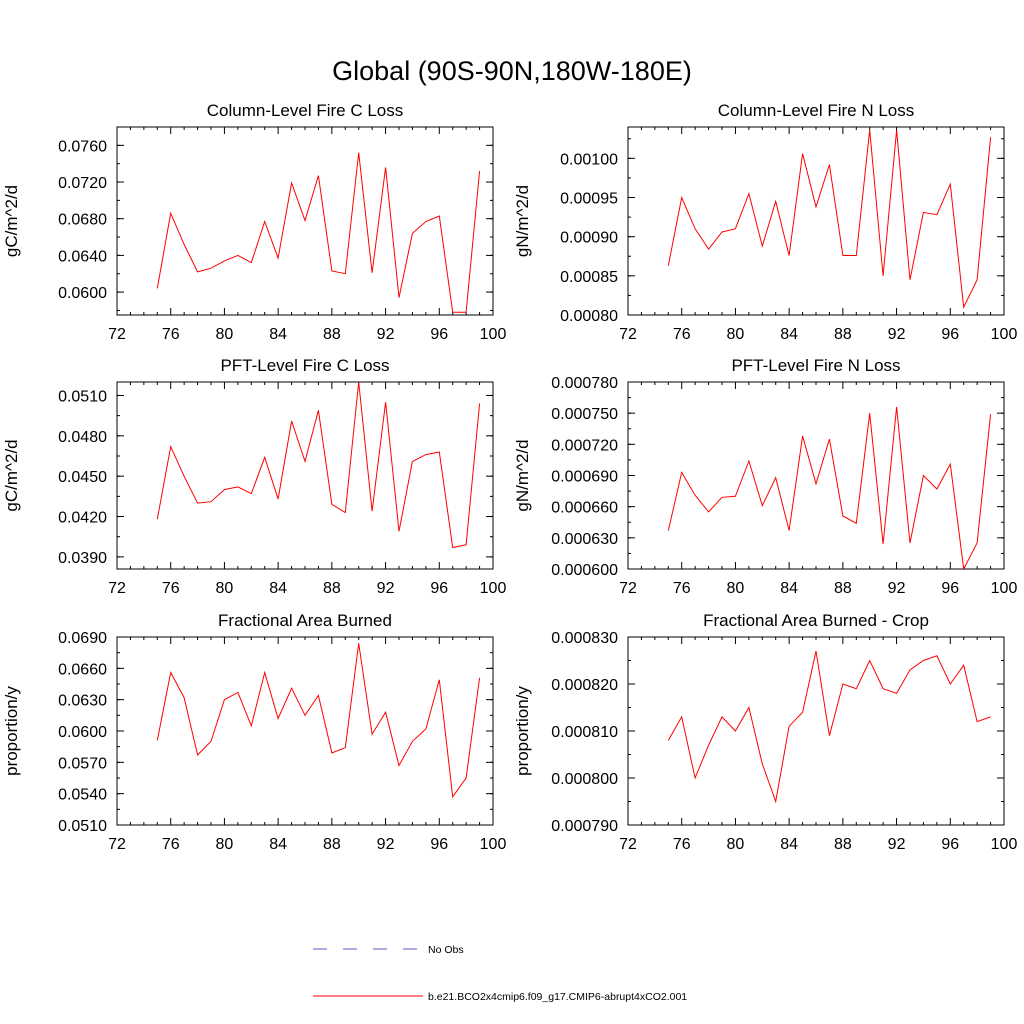 Image resolution: width=1024 pixels, height=1024 pixels. Describe the element at coordinates (82, 763) in the screenshot. I see `y-tick-label: 0.0570` at that location.